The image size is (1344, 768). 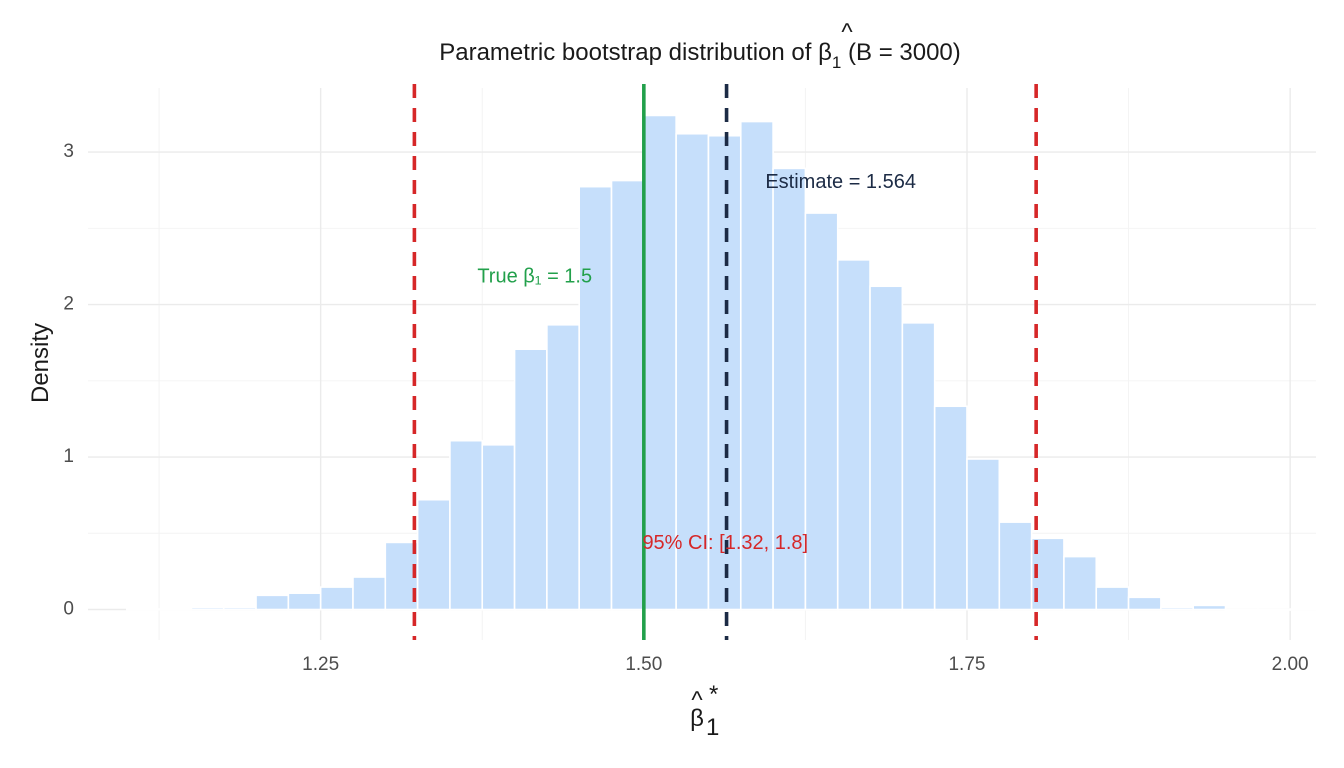 What do you see at coordinates (68, 151) in the screenshot?
I see `y-tick-label: 3` at bounding box center [68, 151].